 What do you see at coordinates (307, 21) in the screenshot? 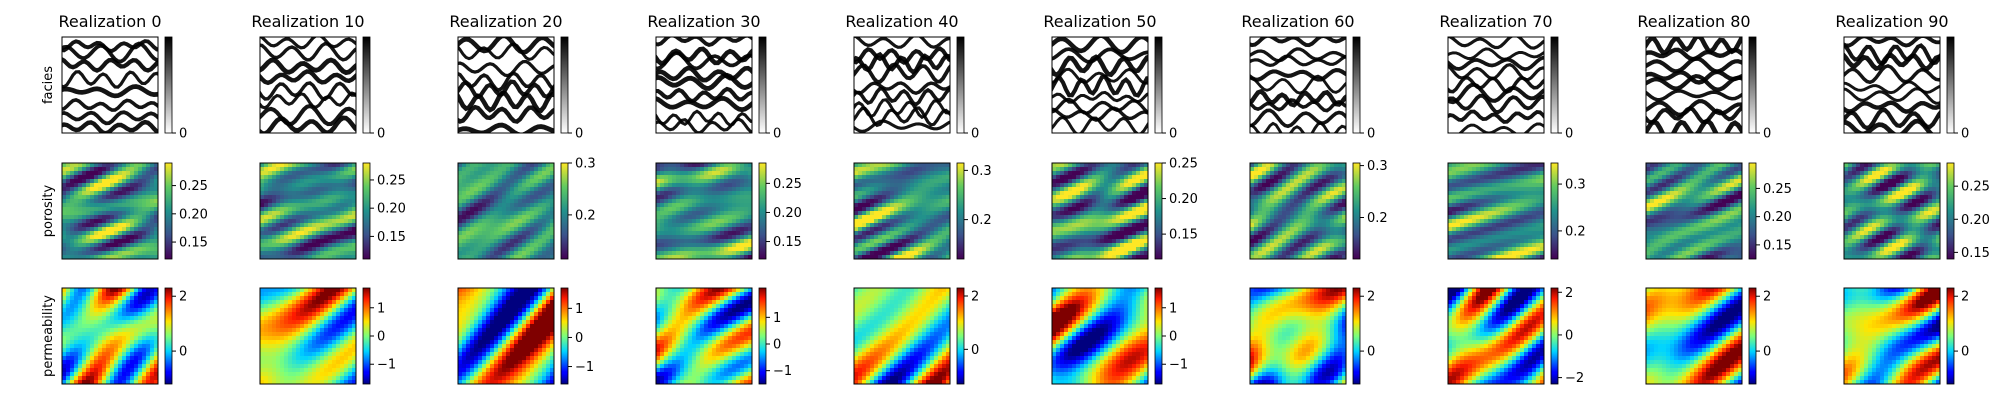
I see `column-title-realization-10: Realization 10` at bounding box center [307, 21].